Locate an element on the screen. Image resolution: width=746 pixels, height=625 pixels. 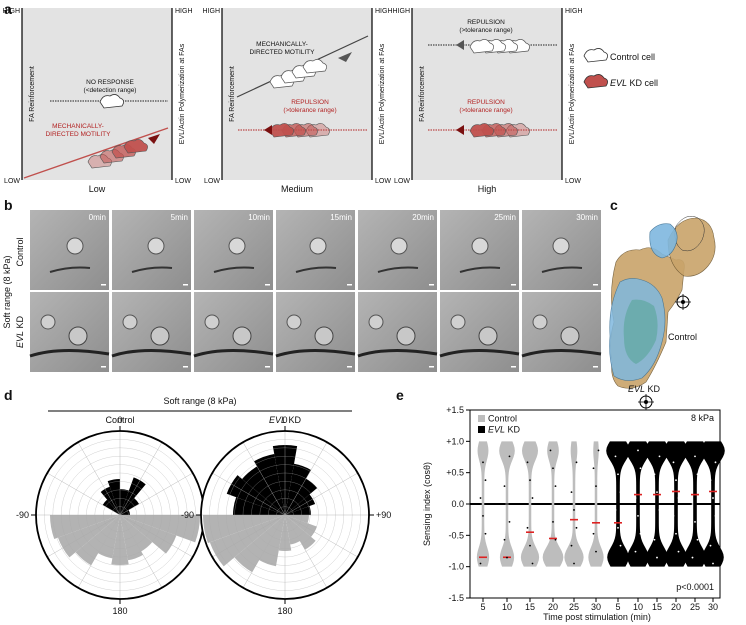
legend: Control cell EVL KD cell is located at coordinates (621, 68).